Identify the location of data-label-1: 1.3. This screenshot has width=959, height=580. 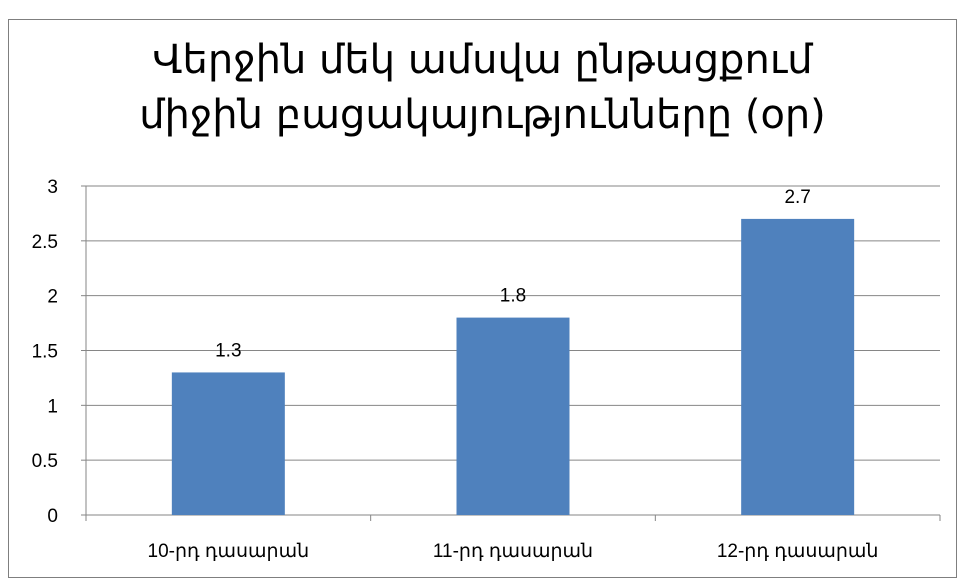
(228, 350).